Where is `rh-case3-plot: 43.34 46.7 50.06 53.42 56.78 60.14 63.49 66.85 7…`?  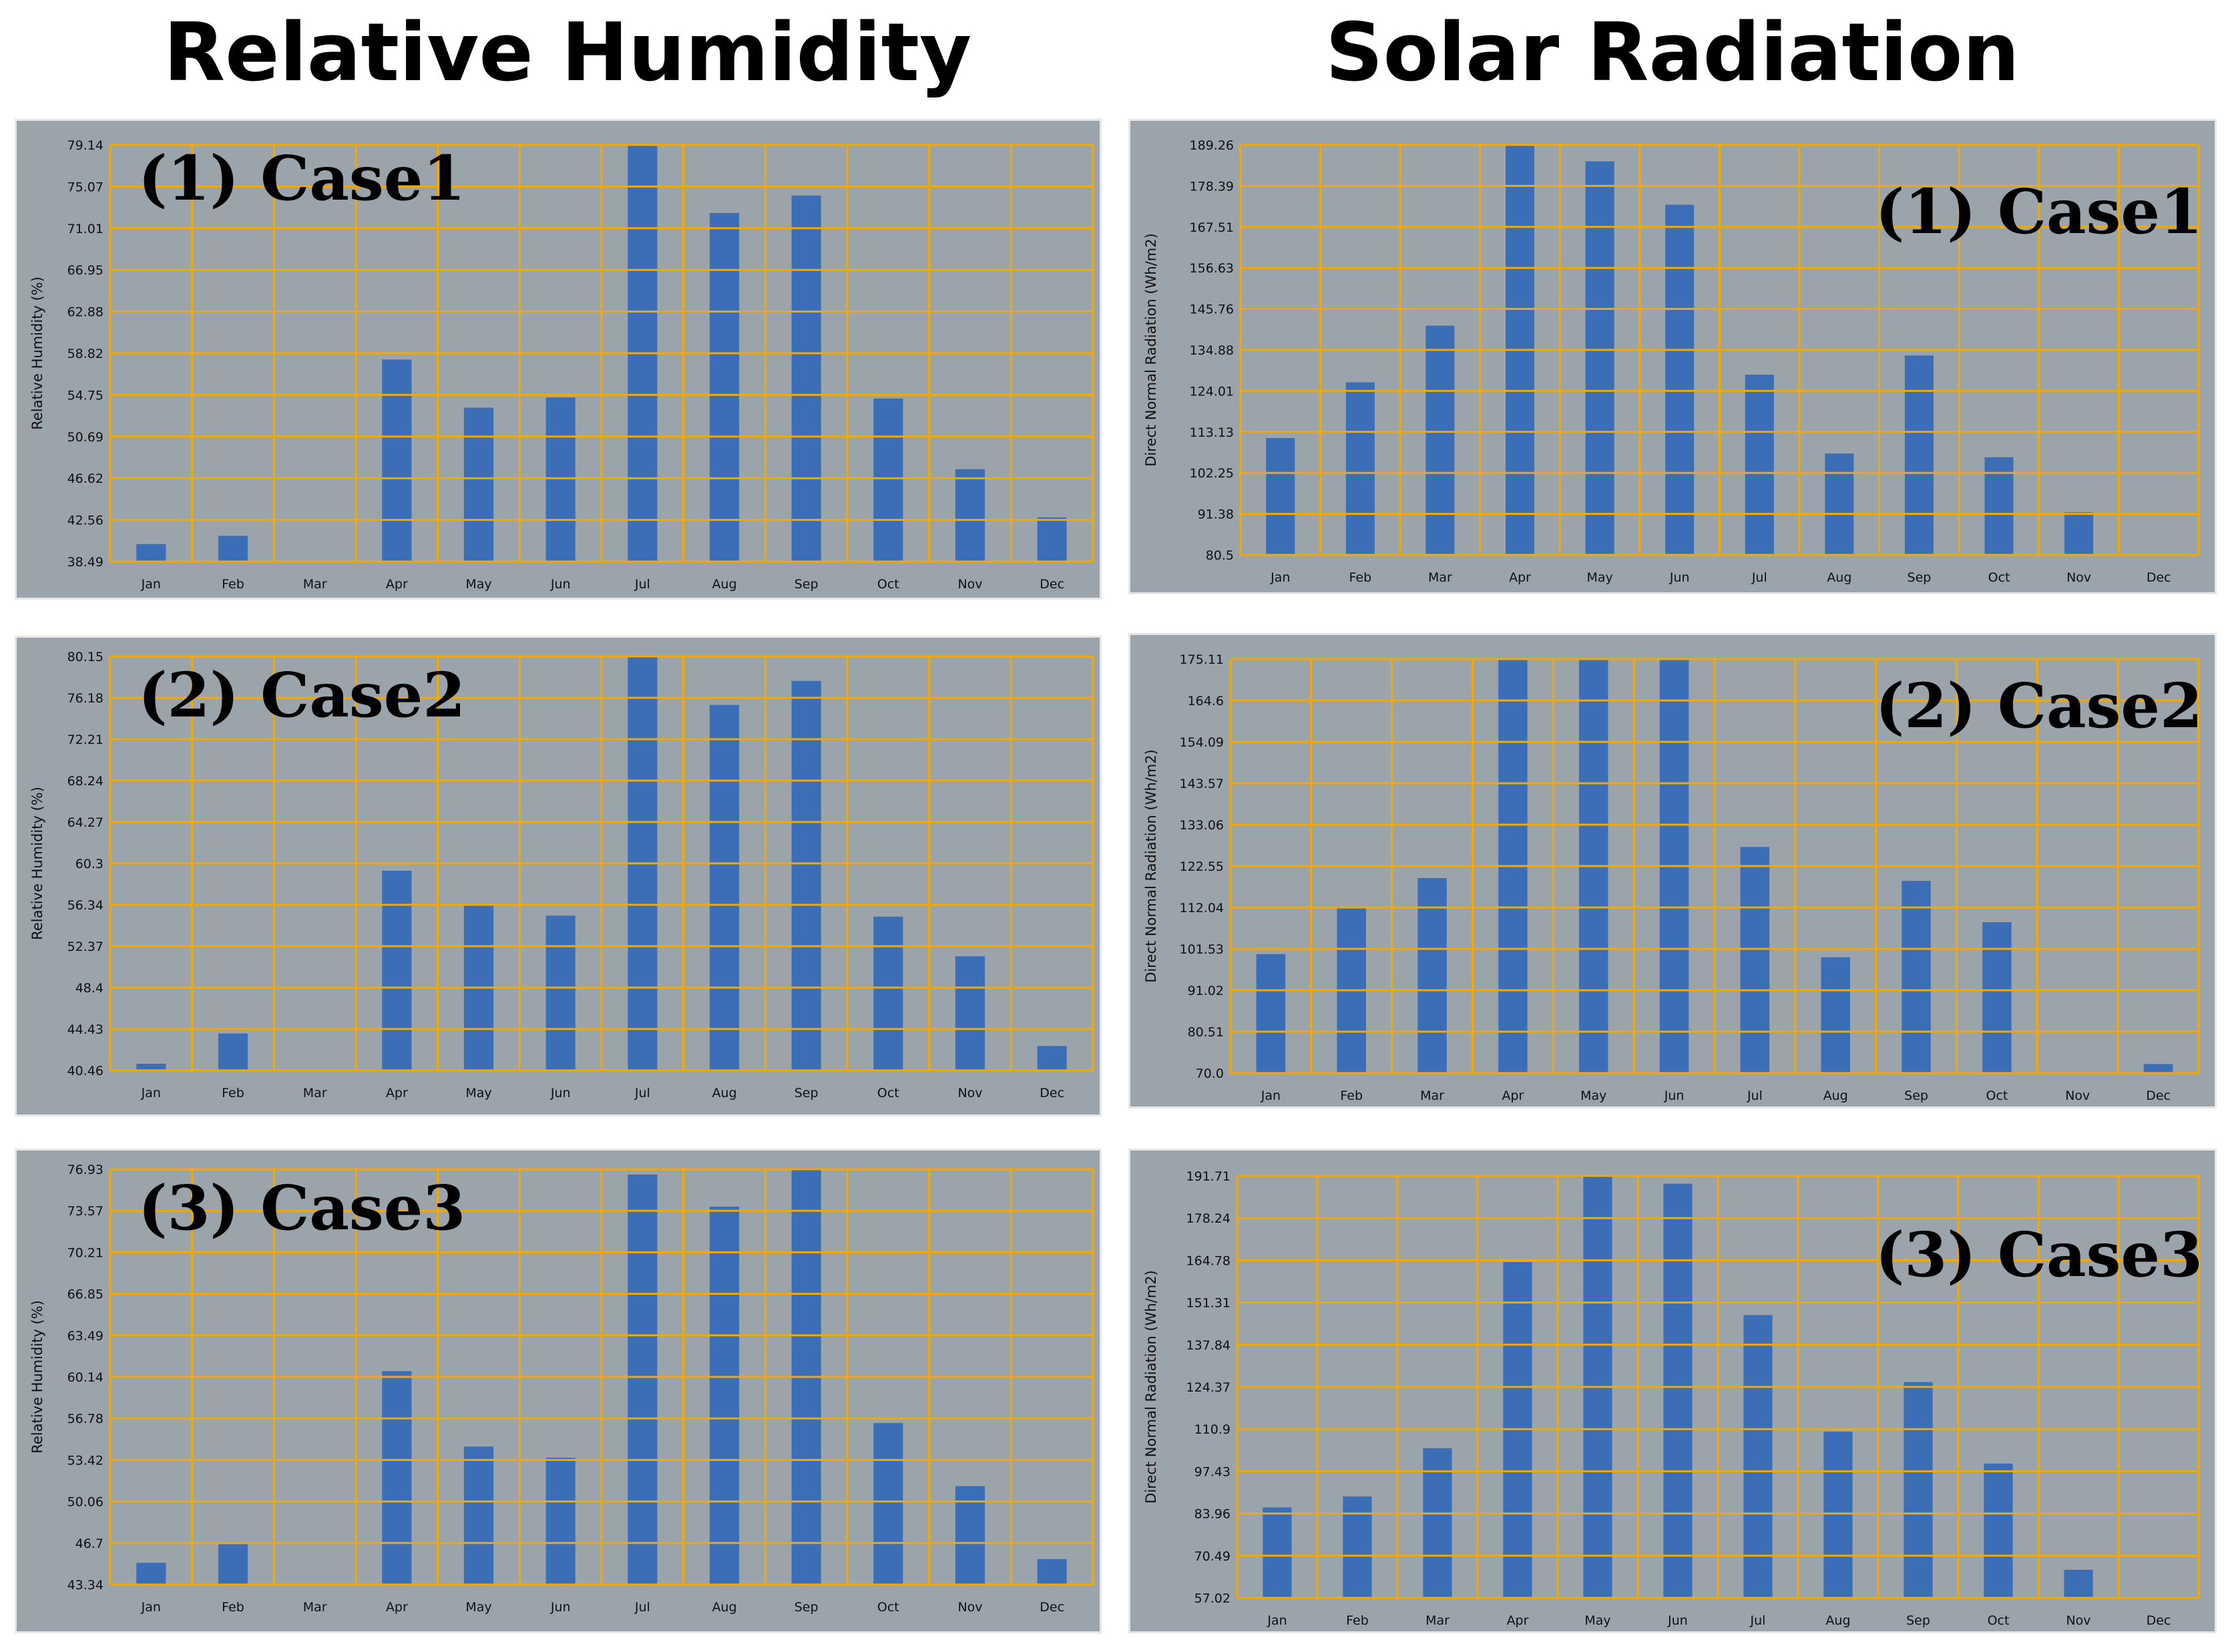
rh-case3-plot: 43.34 46.7 50.06 53.42 56.78 60.14 63.49 66.85 7… is located at coordinates (561, 1389).